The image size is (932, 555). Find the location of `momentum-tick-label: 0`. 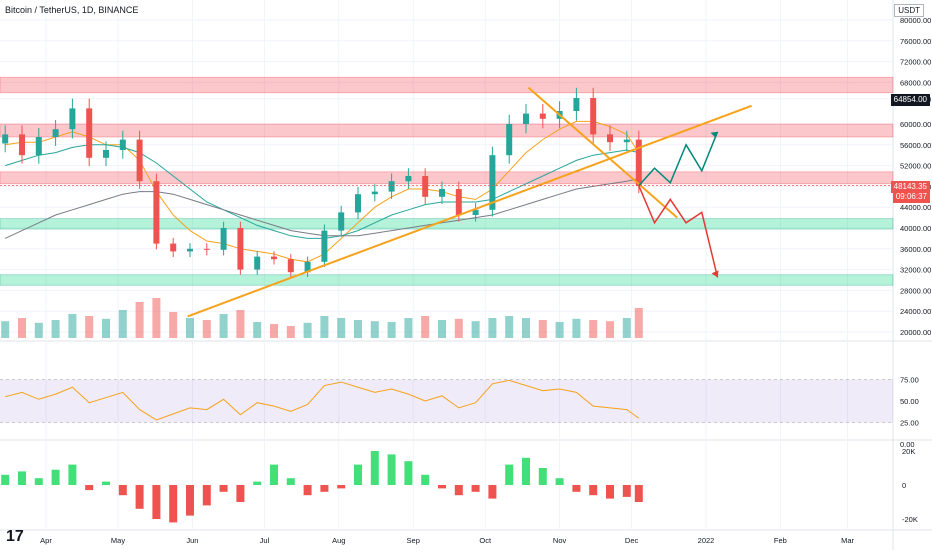

momentum-tick-label: 0 is located at coordinates (904, 485).